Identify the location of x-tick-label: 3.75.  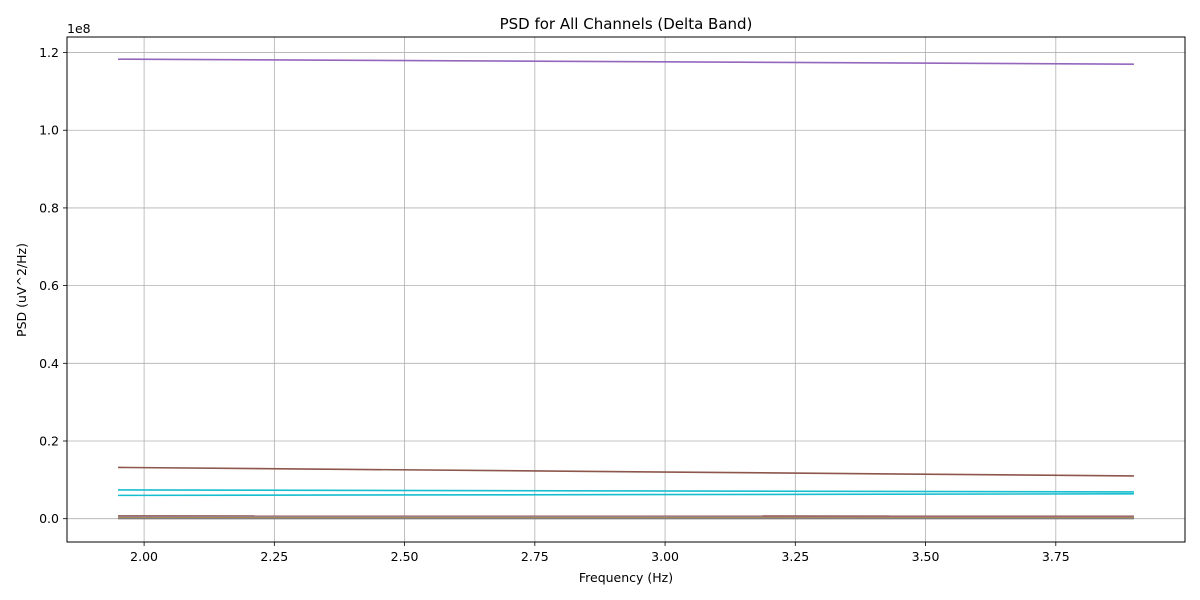
(1056, 556).